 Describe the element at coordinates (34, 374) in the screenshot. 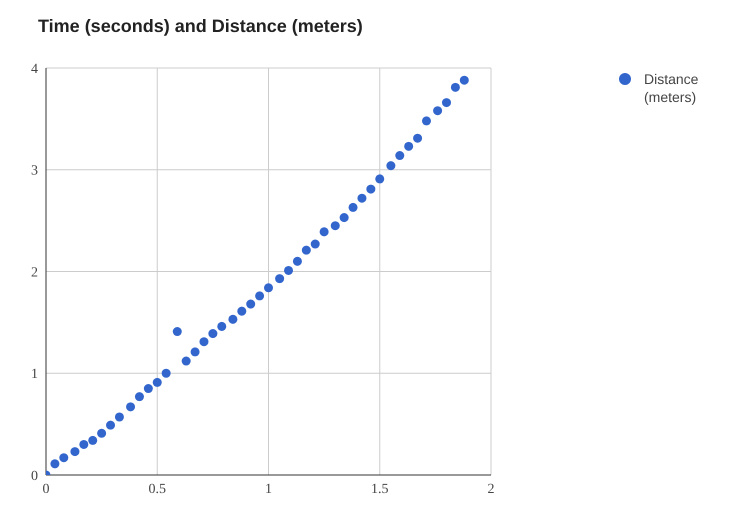

I see `y-tick-label: 1` at that location.